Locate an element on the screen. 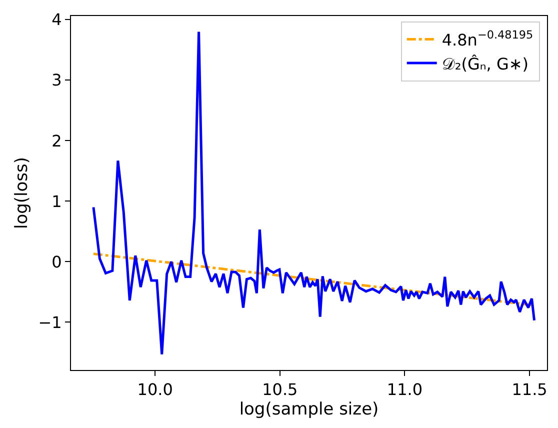 This screenshot has width=558, height=428. x-tick-label: 11.5 is located at coordinates (530, 390).